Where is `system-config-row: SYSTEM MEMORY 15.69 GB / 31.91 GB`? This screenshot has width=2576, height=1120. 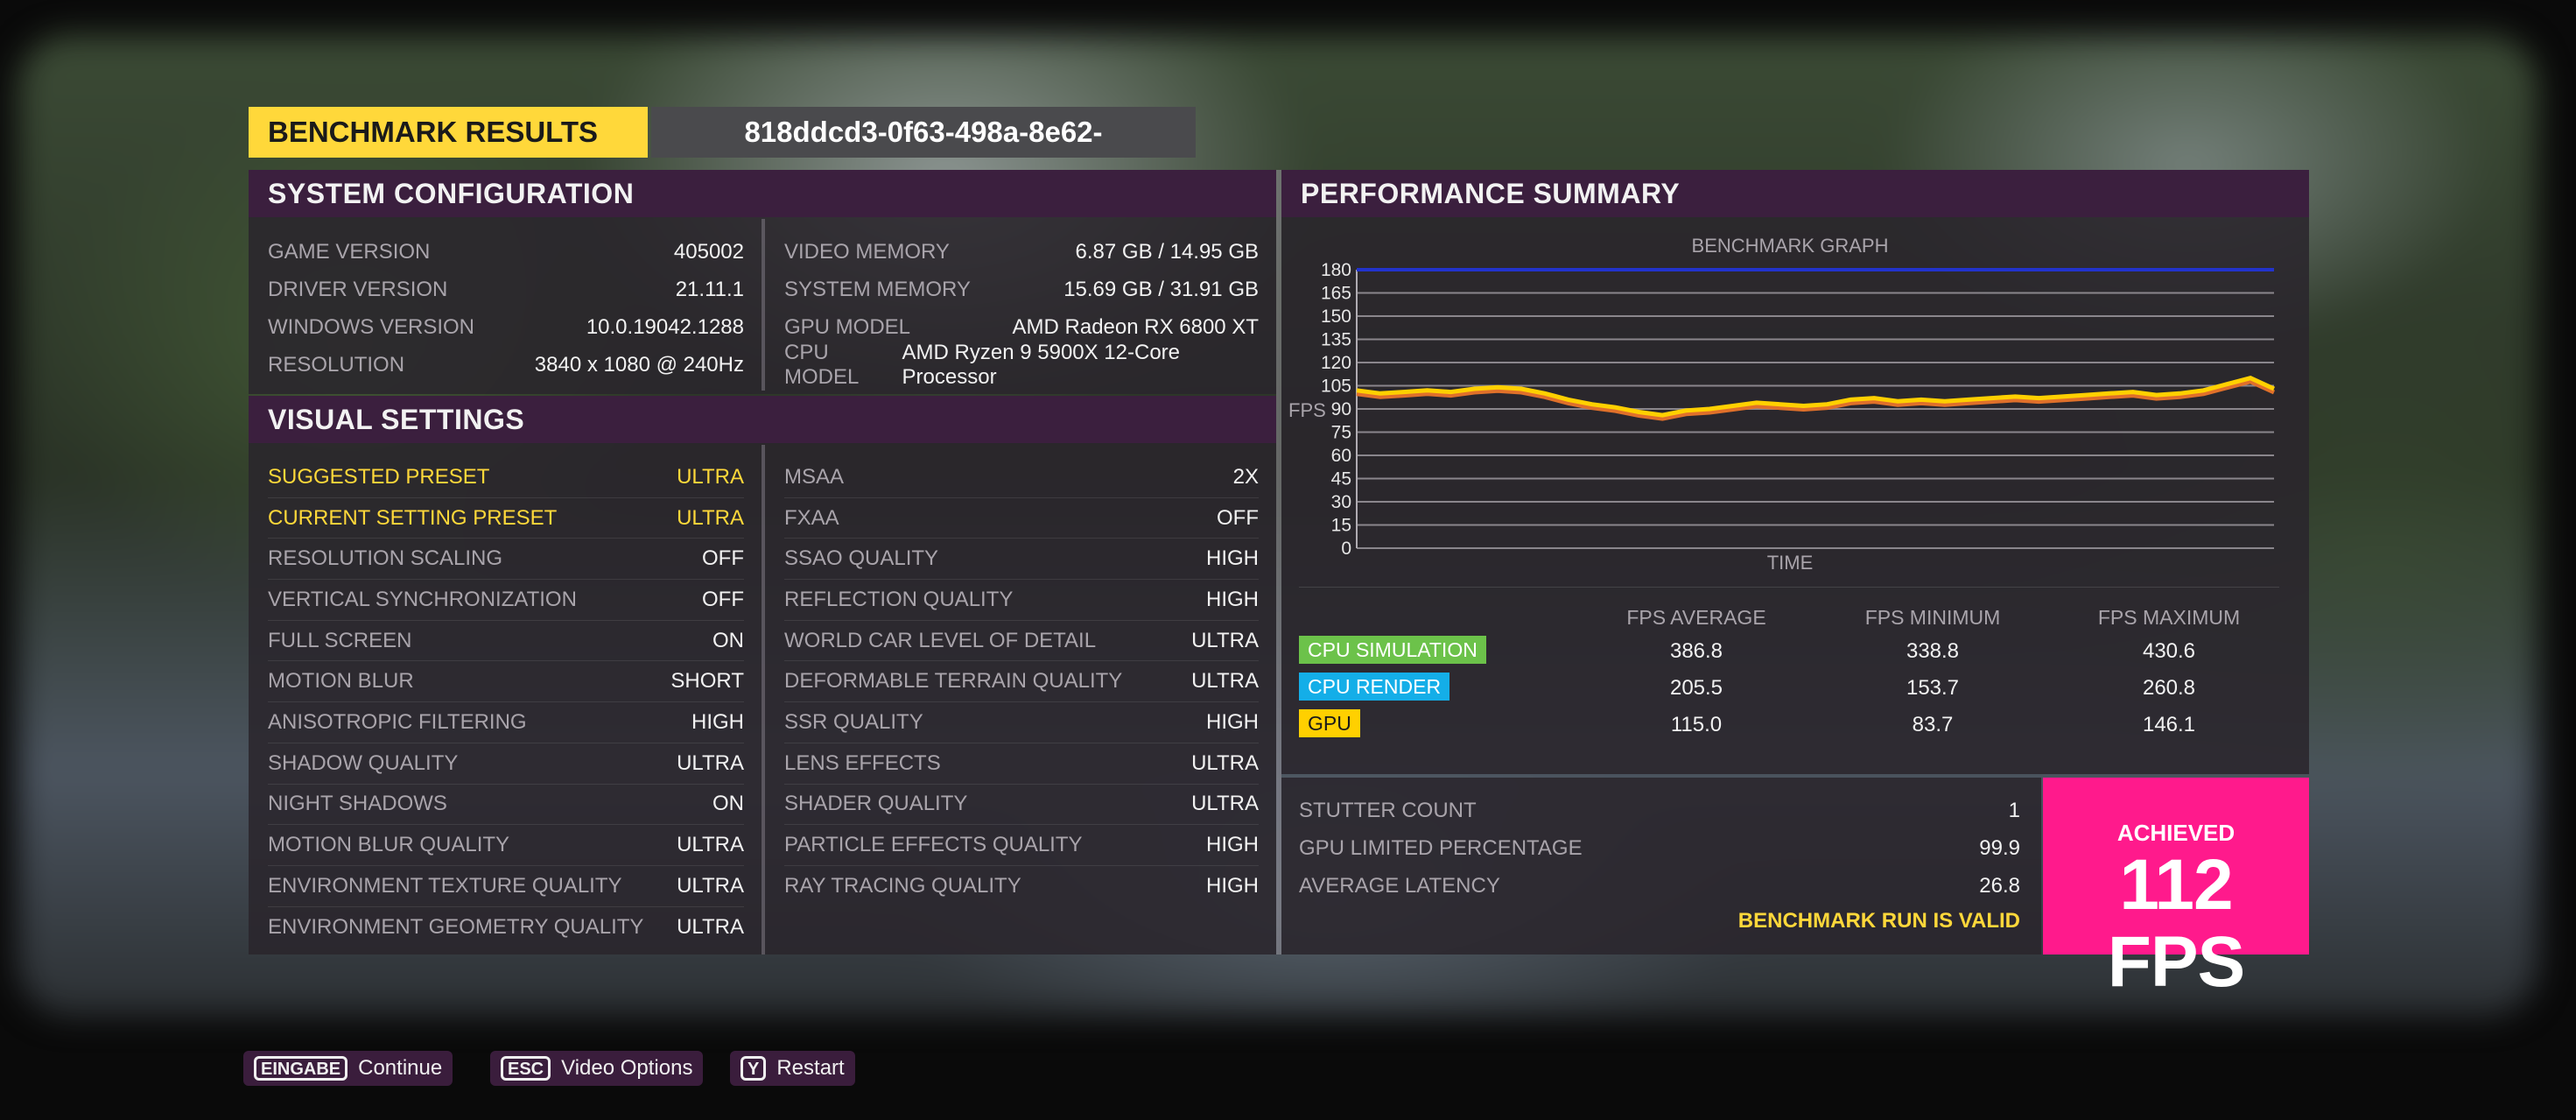 system-config-row: SYSTEM MEMORY 15.69 GB / 31.91 GB is located at coordinates (1022, 290).